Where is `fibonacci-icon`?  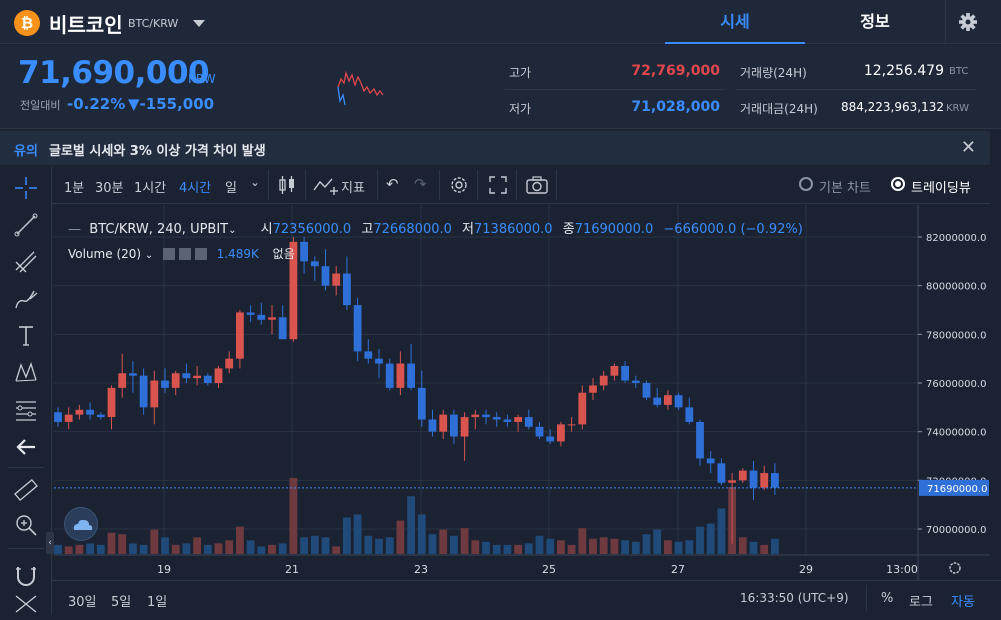
fibonacci-icon is located at coordinates (26, 410).